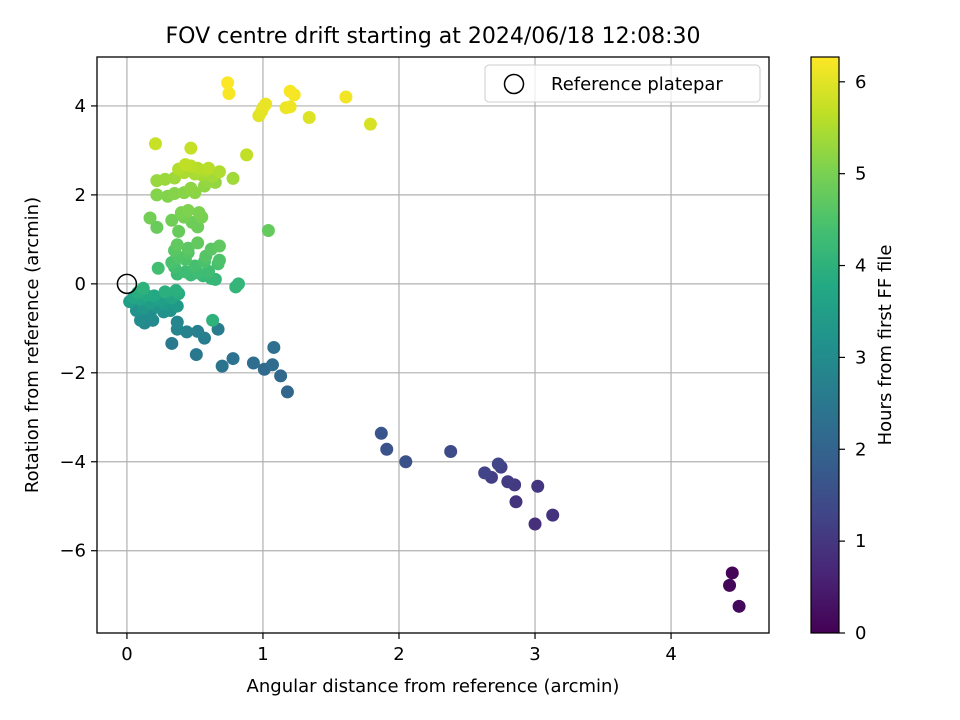  Describe the element at coordinates (127, 284) in the screenshot. I see `reference-platepar-marker` at that location.